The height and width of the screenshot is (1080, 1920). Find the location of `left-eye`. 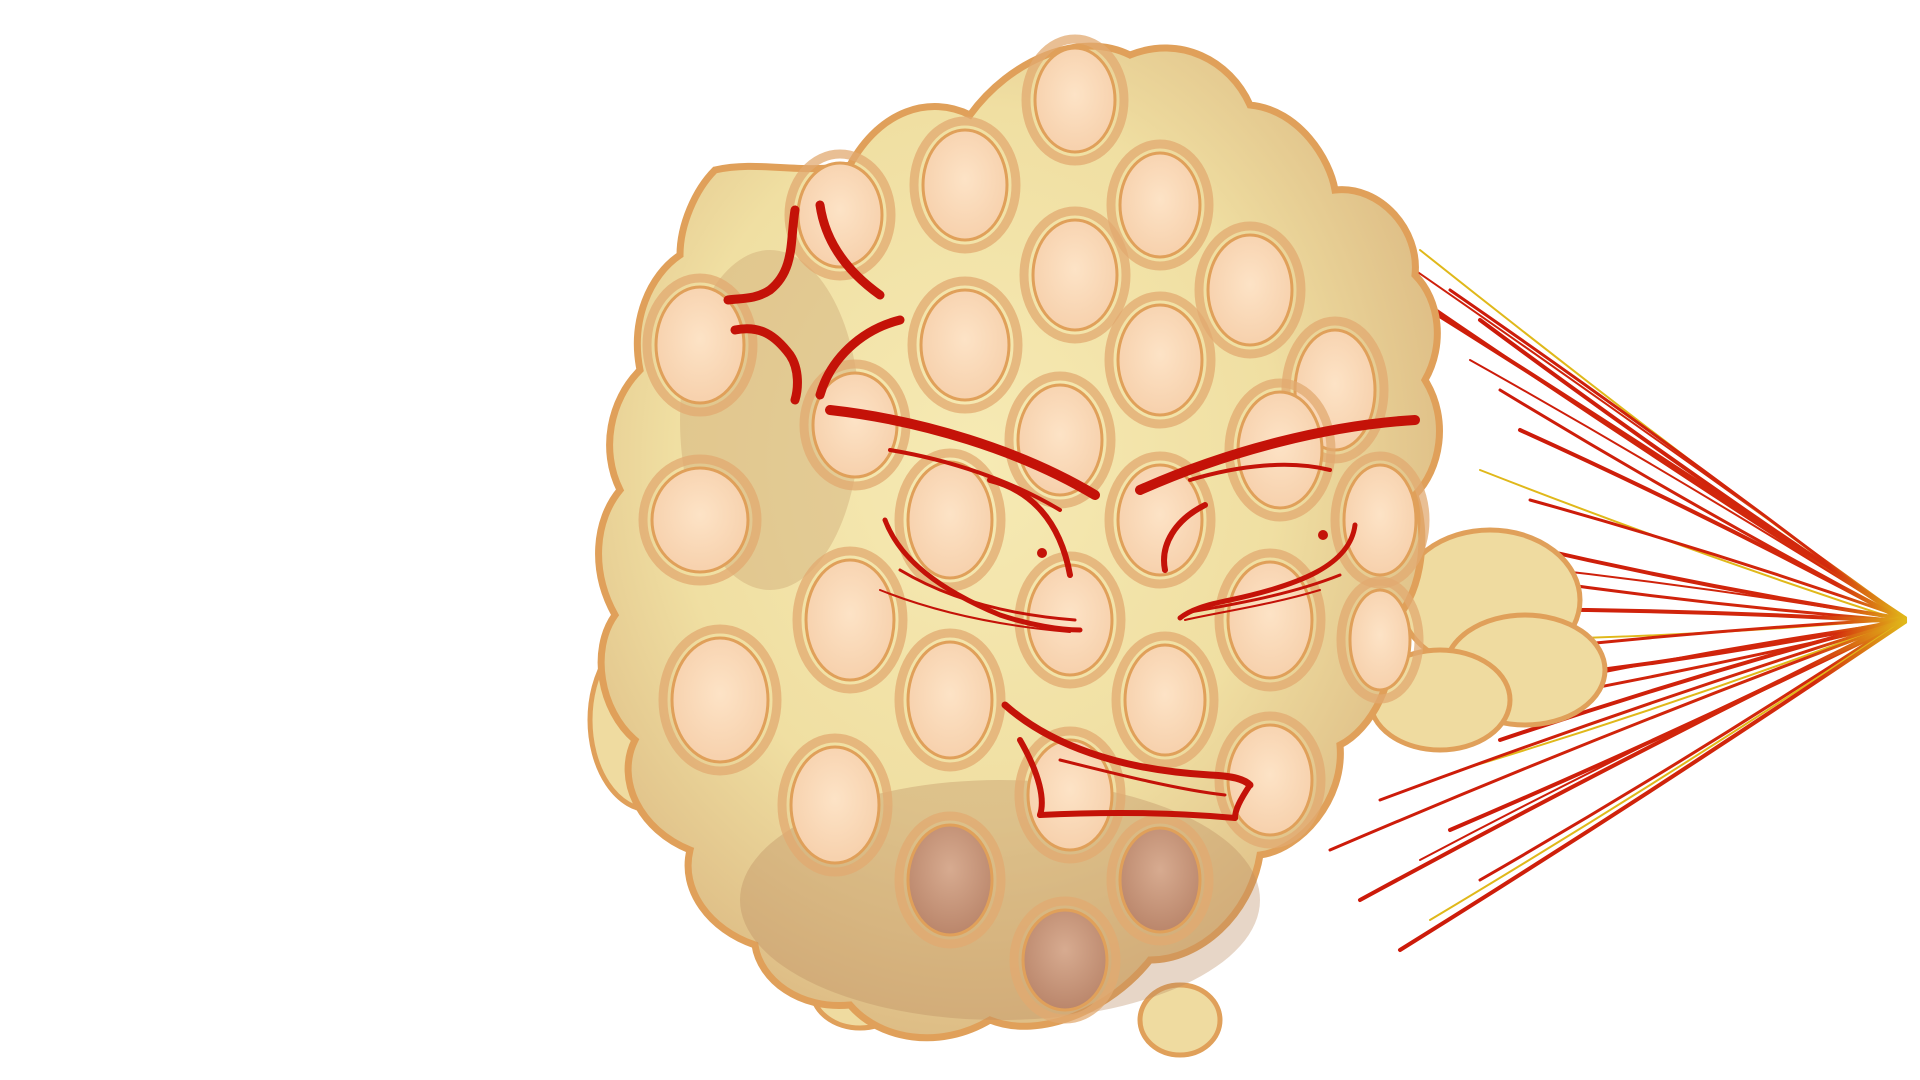

left-eye is located at coordinates (1030, 527).